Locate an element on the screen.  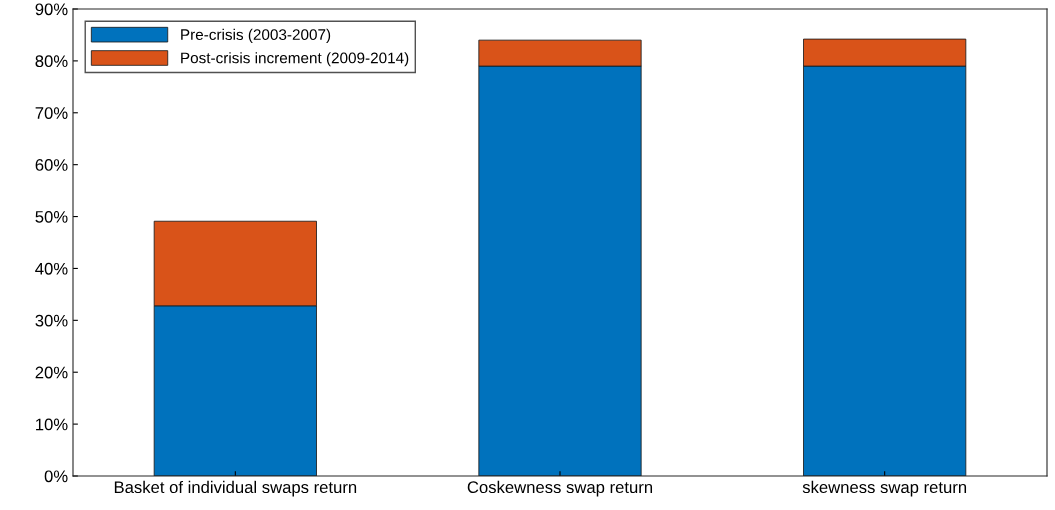
y-tick-label: 0% is located at coordinates (56, 476).